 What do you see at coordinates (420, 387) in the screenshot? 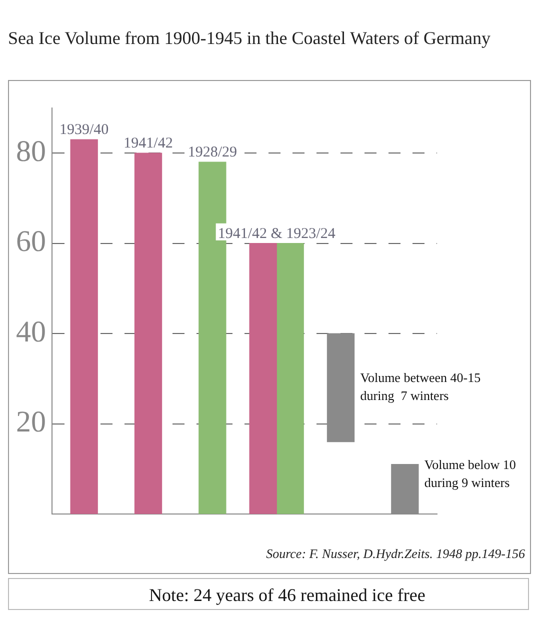
I see `annotation: Volume between 40-15 during 7 winters` at bounding box center [420, 387].